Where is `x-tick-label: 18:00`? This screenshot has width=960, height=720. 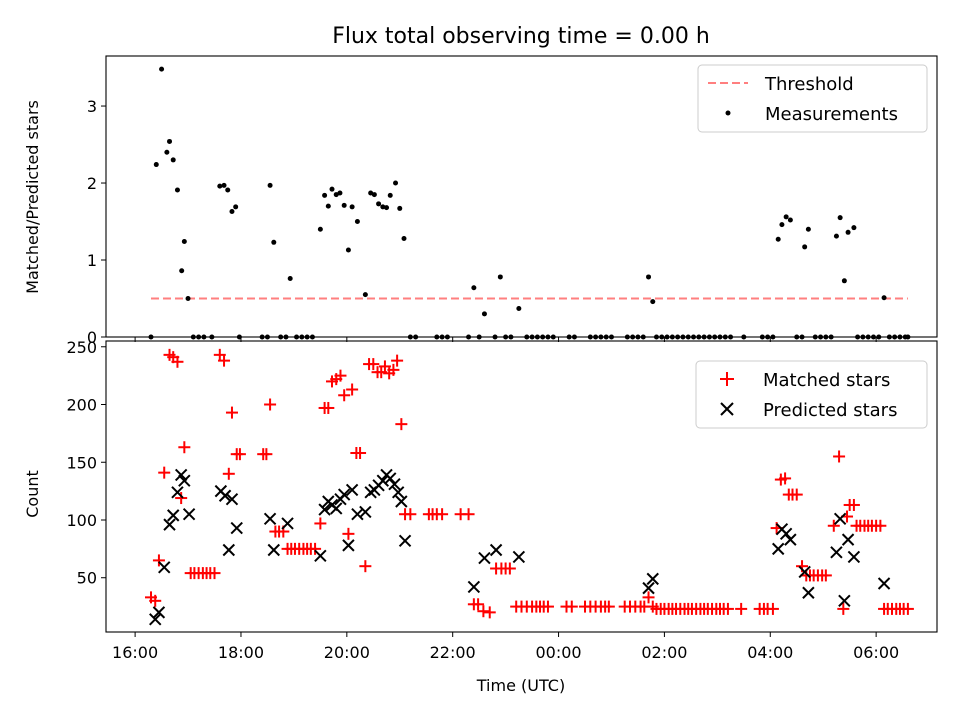
x-tick-label: 18:00 is located at coordinates (241, 652).